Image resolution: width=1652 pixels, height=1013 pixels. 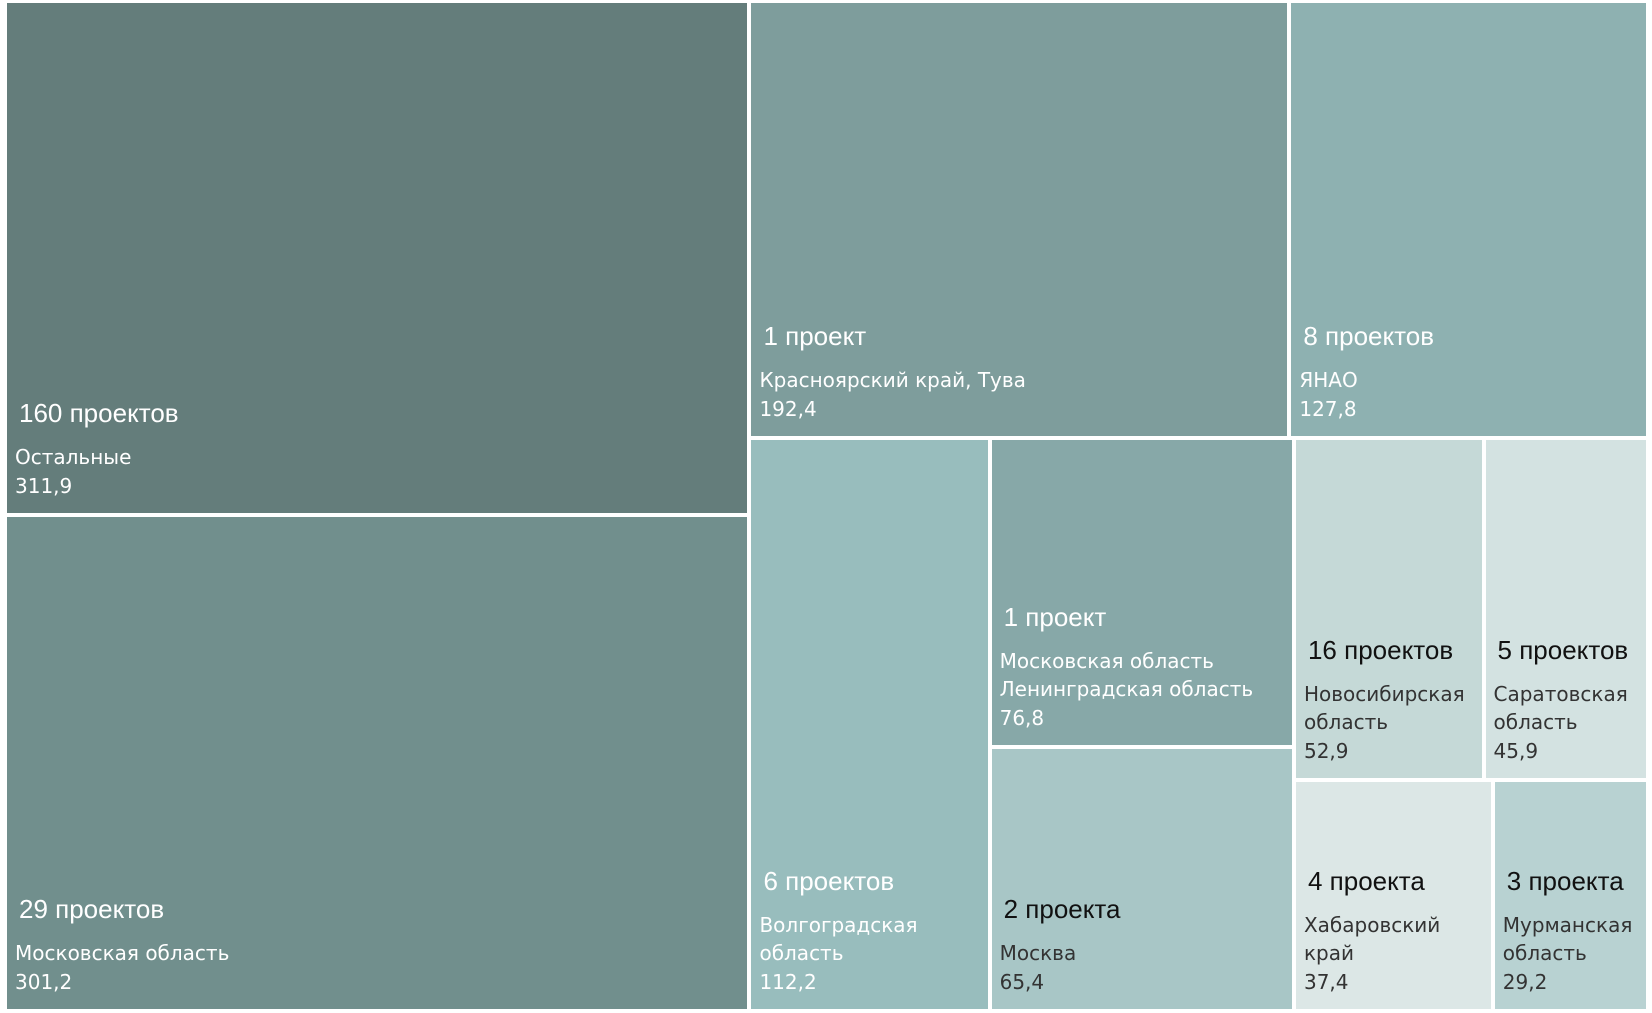 I want to click on value-label: 76,8, so click(x=1022, y=718).